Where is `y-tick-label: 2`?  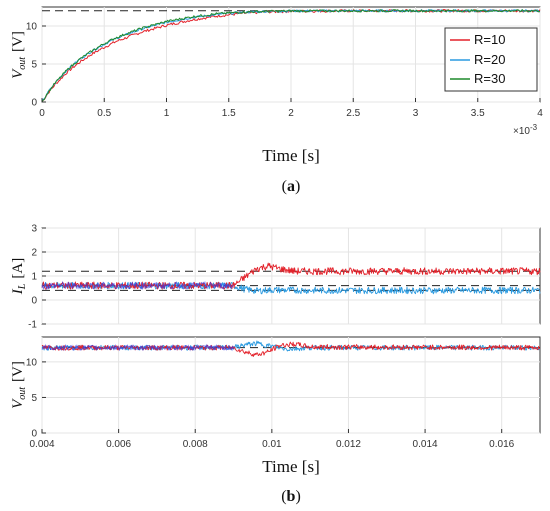
y-tick-label: 2 is located at coordinates (34, 253).